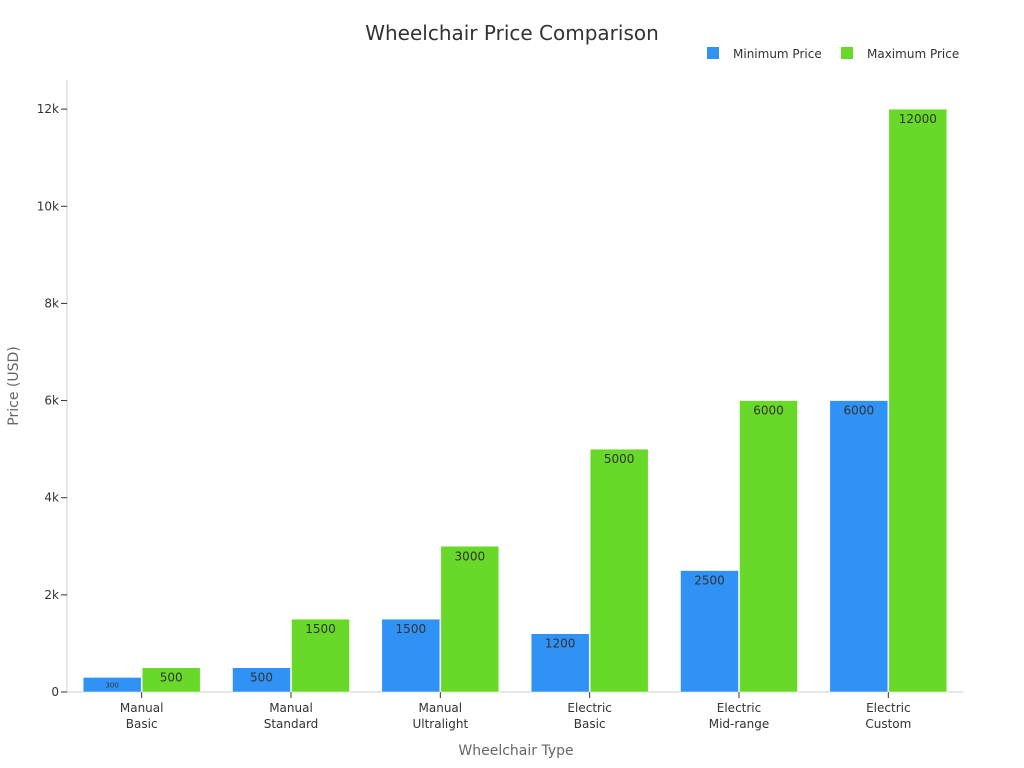 Image resolution: width=1024 pixels, height=768 pixels. I want to click on y-tick-label: 2k, so click(51, 595).